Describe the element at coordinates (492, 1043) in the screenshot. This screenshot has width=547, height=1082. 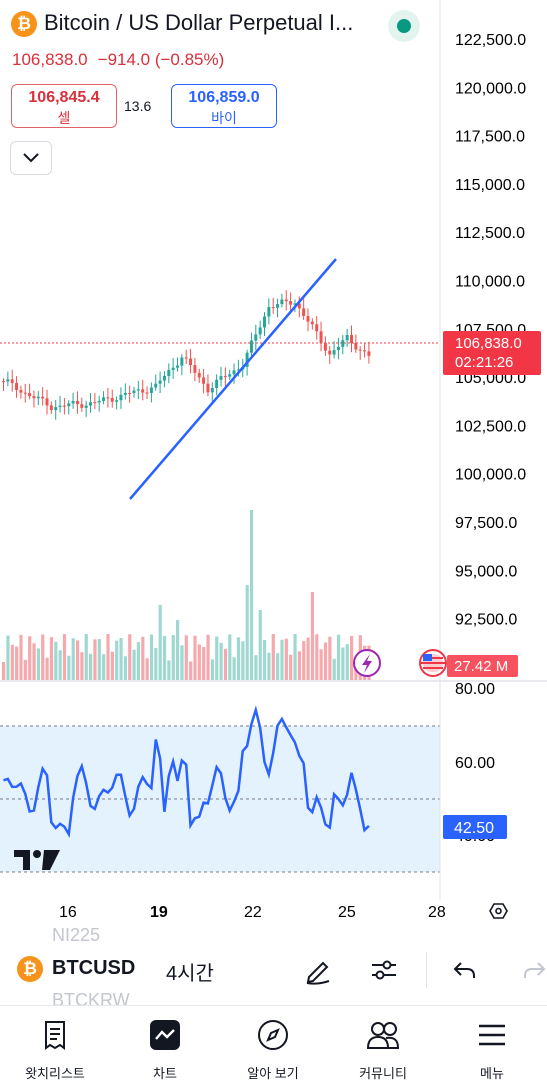
I see `nav-menu: 메뉴` at that location.